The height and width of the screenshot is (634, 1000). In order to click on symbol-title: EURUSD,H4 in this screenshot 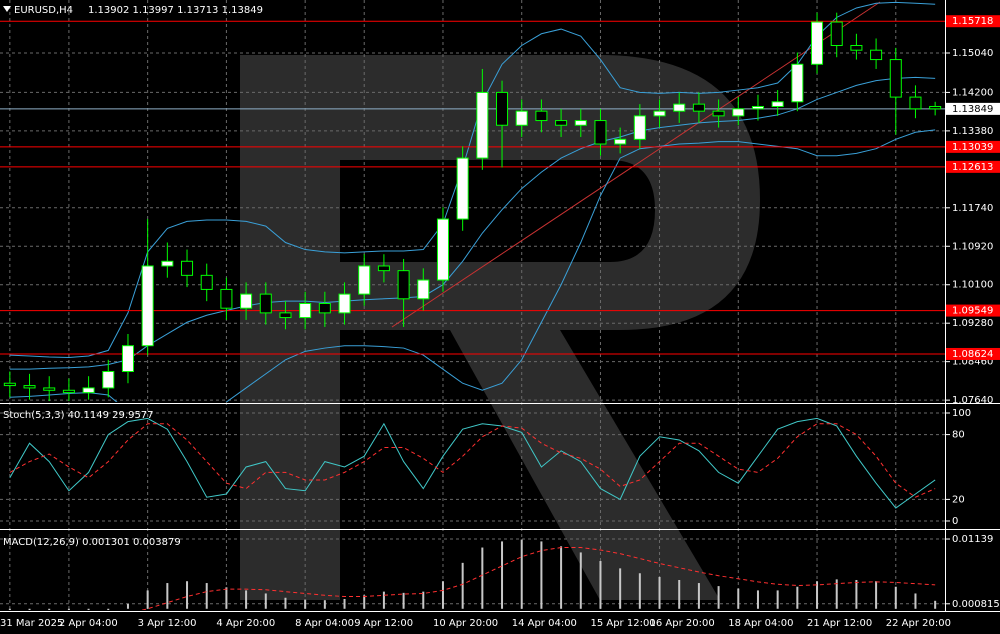, I will do `click(43, 10)`.